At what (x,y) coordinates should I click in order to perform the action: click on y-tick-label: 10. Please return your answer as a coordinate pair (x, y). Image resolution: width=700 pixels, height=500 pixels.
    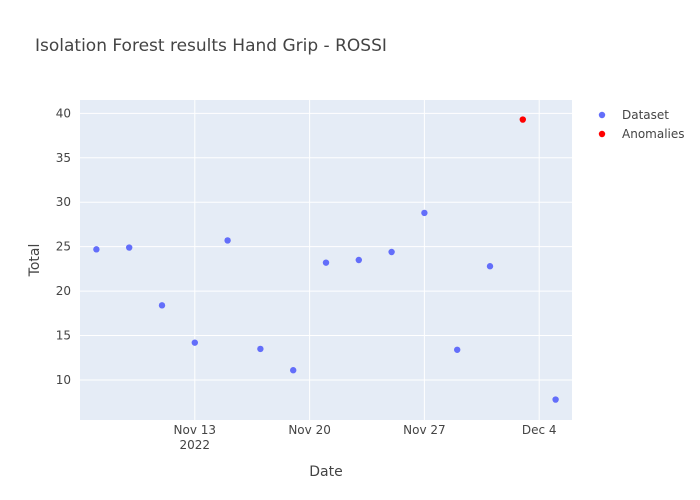
    Looking at the image, I should click on (63, 380).